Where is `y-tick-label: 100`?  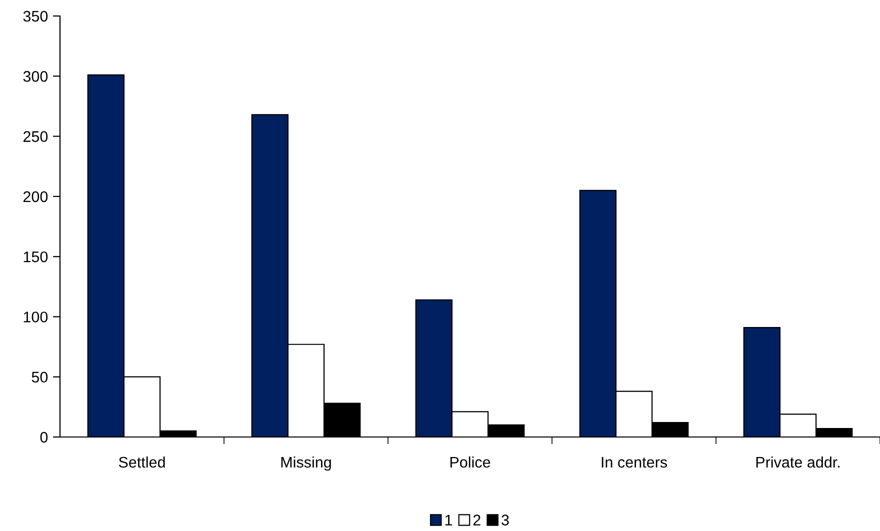
y-tick-label: 100 is located at coordinates (36, 317).